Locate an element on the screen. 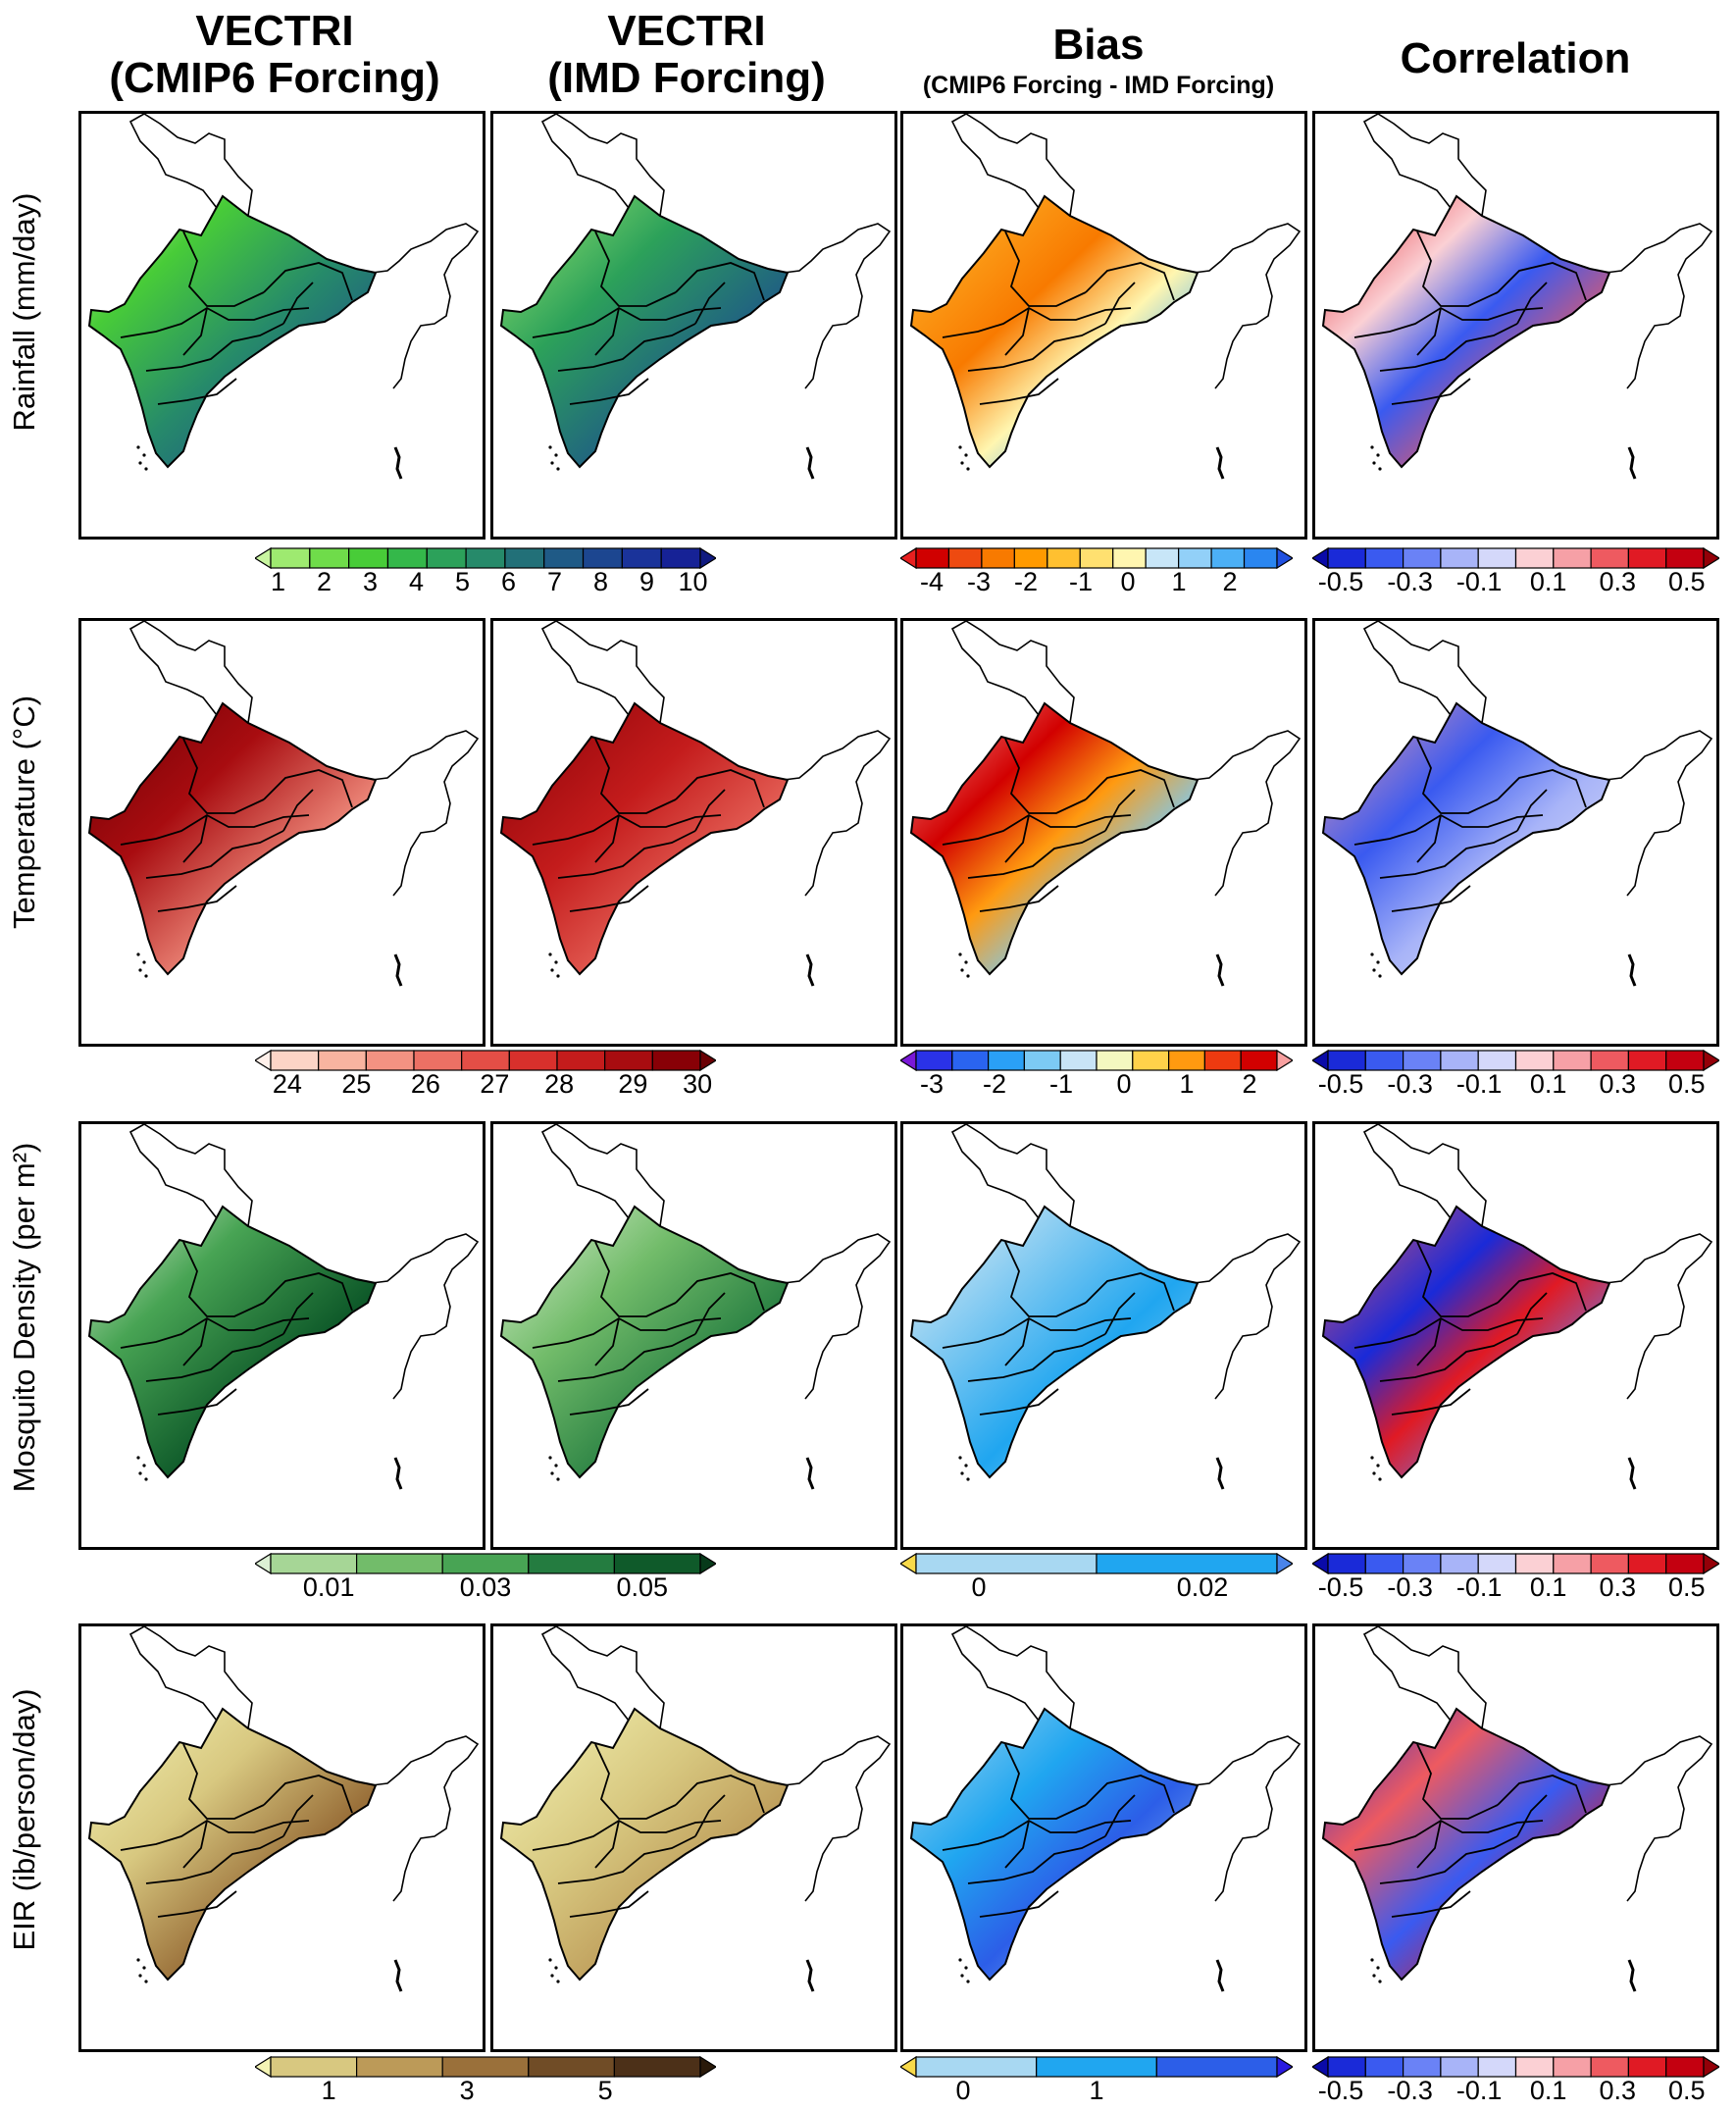  colorbar-tick-label: 30 is located at coordinates (698, 1084).